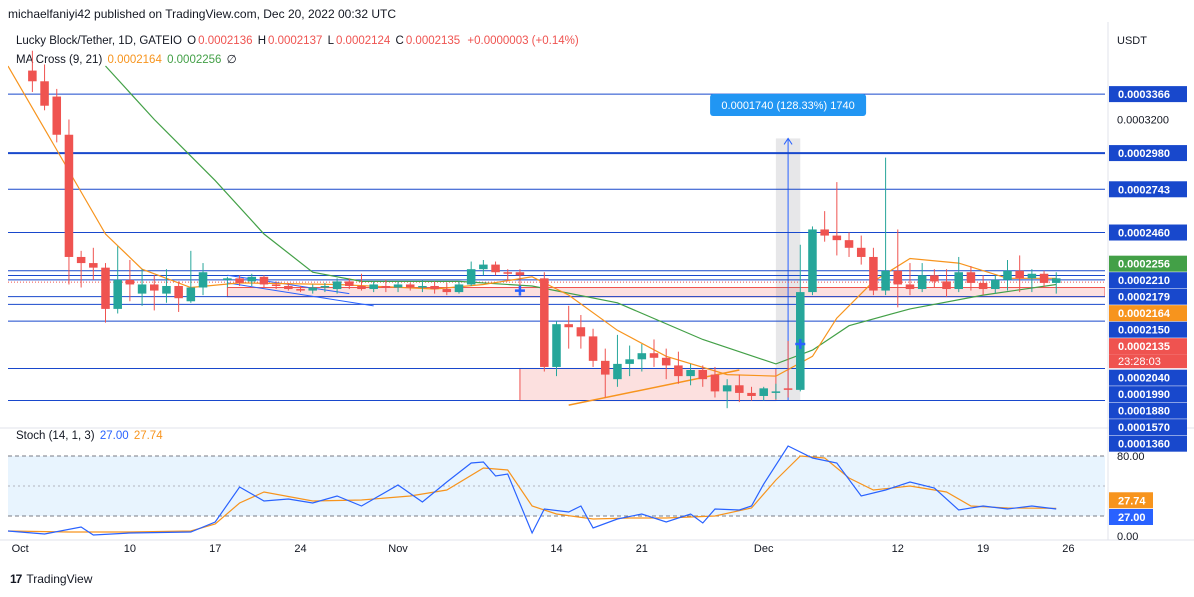 Image resolution: width=1194 pixels, height=597 pixels. Describe the element at coordinates (556, 490) in the screenshot. I see `stoch-pane` at that location.